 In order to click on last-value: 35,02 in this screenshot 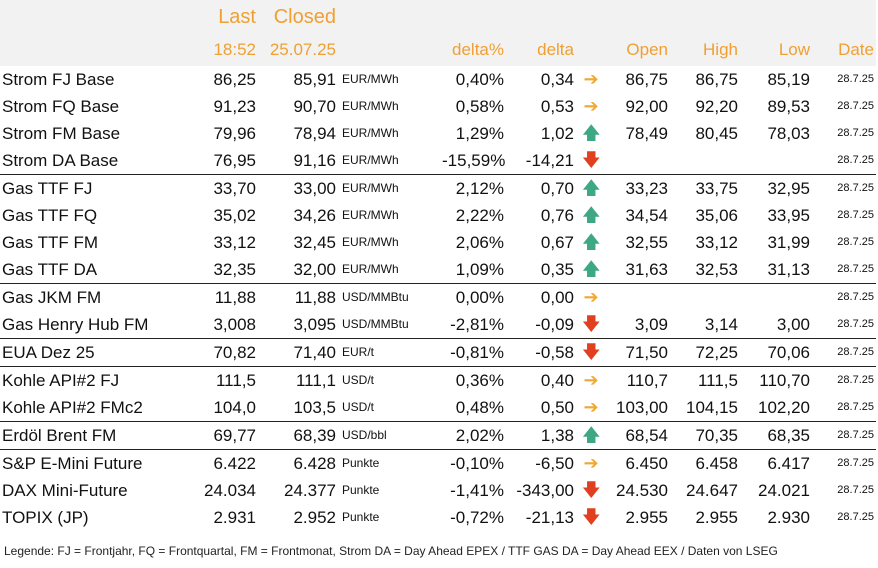, I will do `click(234, 215)`.